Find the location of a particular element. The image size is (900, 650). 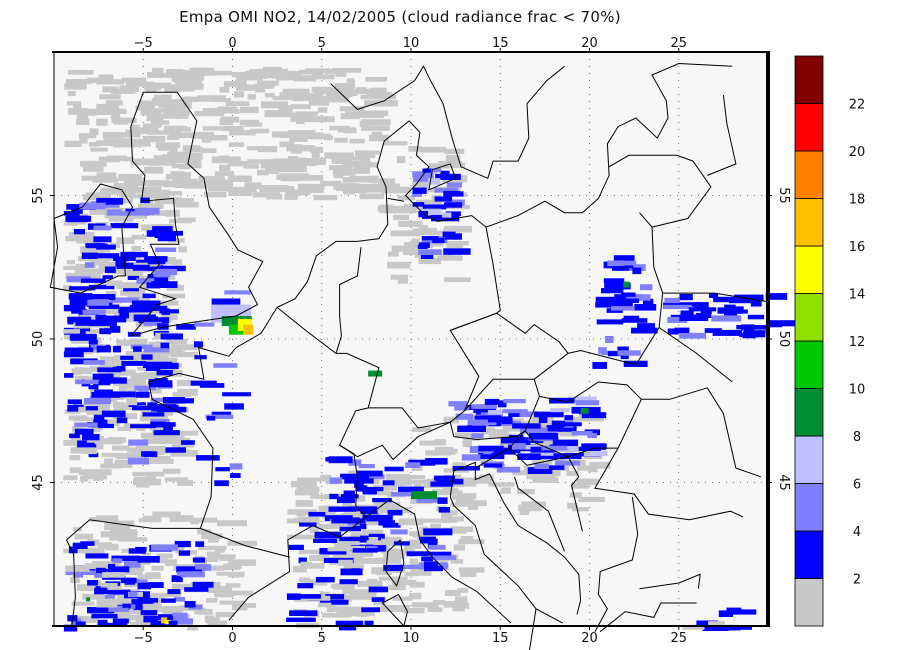

lon-tick-label-top: 15 is located at coordinates (500, 43).